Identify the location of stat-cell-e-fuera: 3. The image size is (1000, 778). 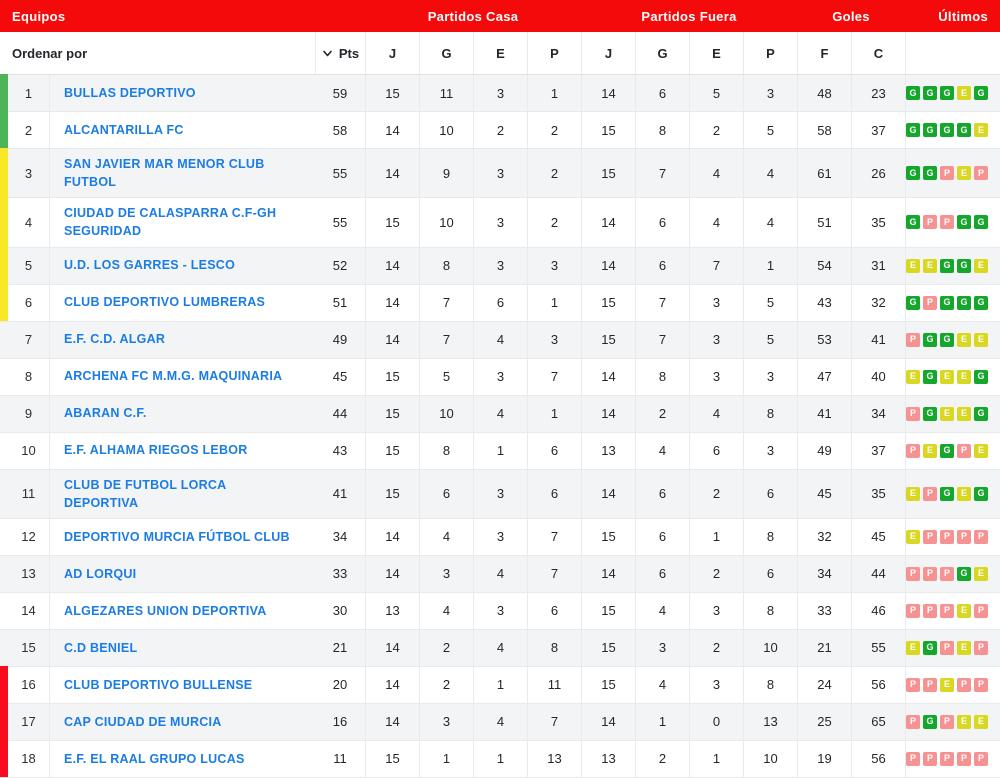
(716, 610).